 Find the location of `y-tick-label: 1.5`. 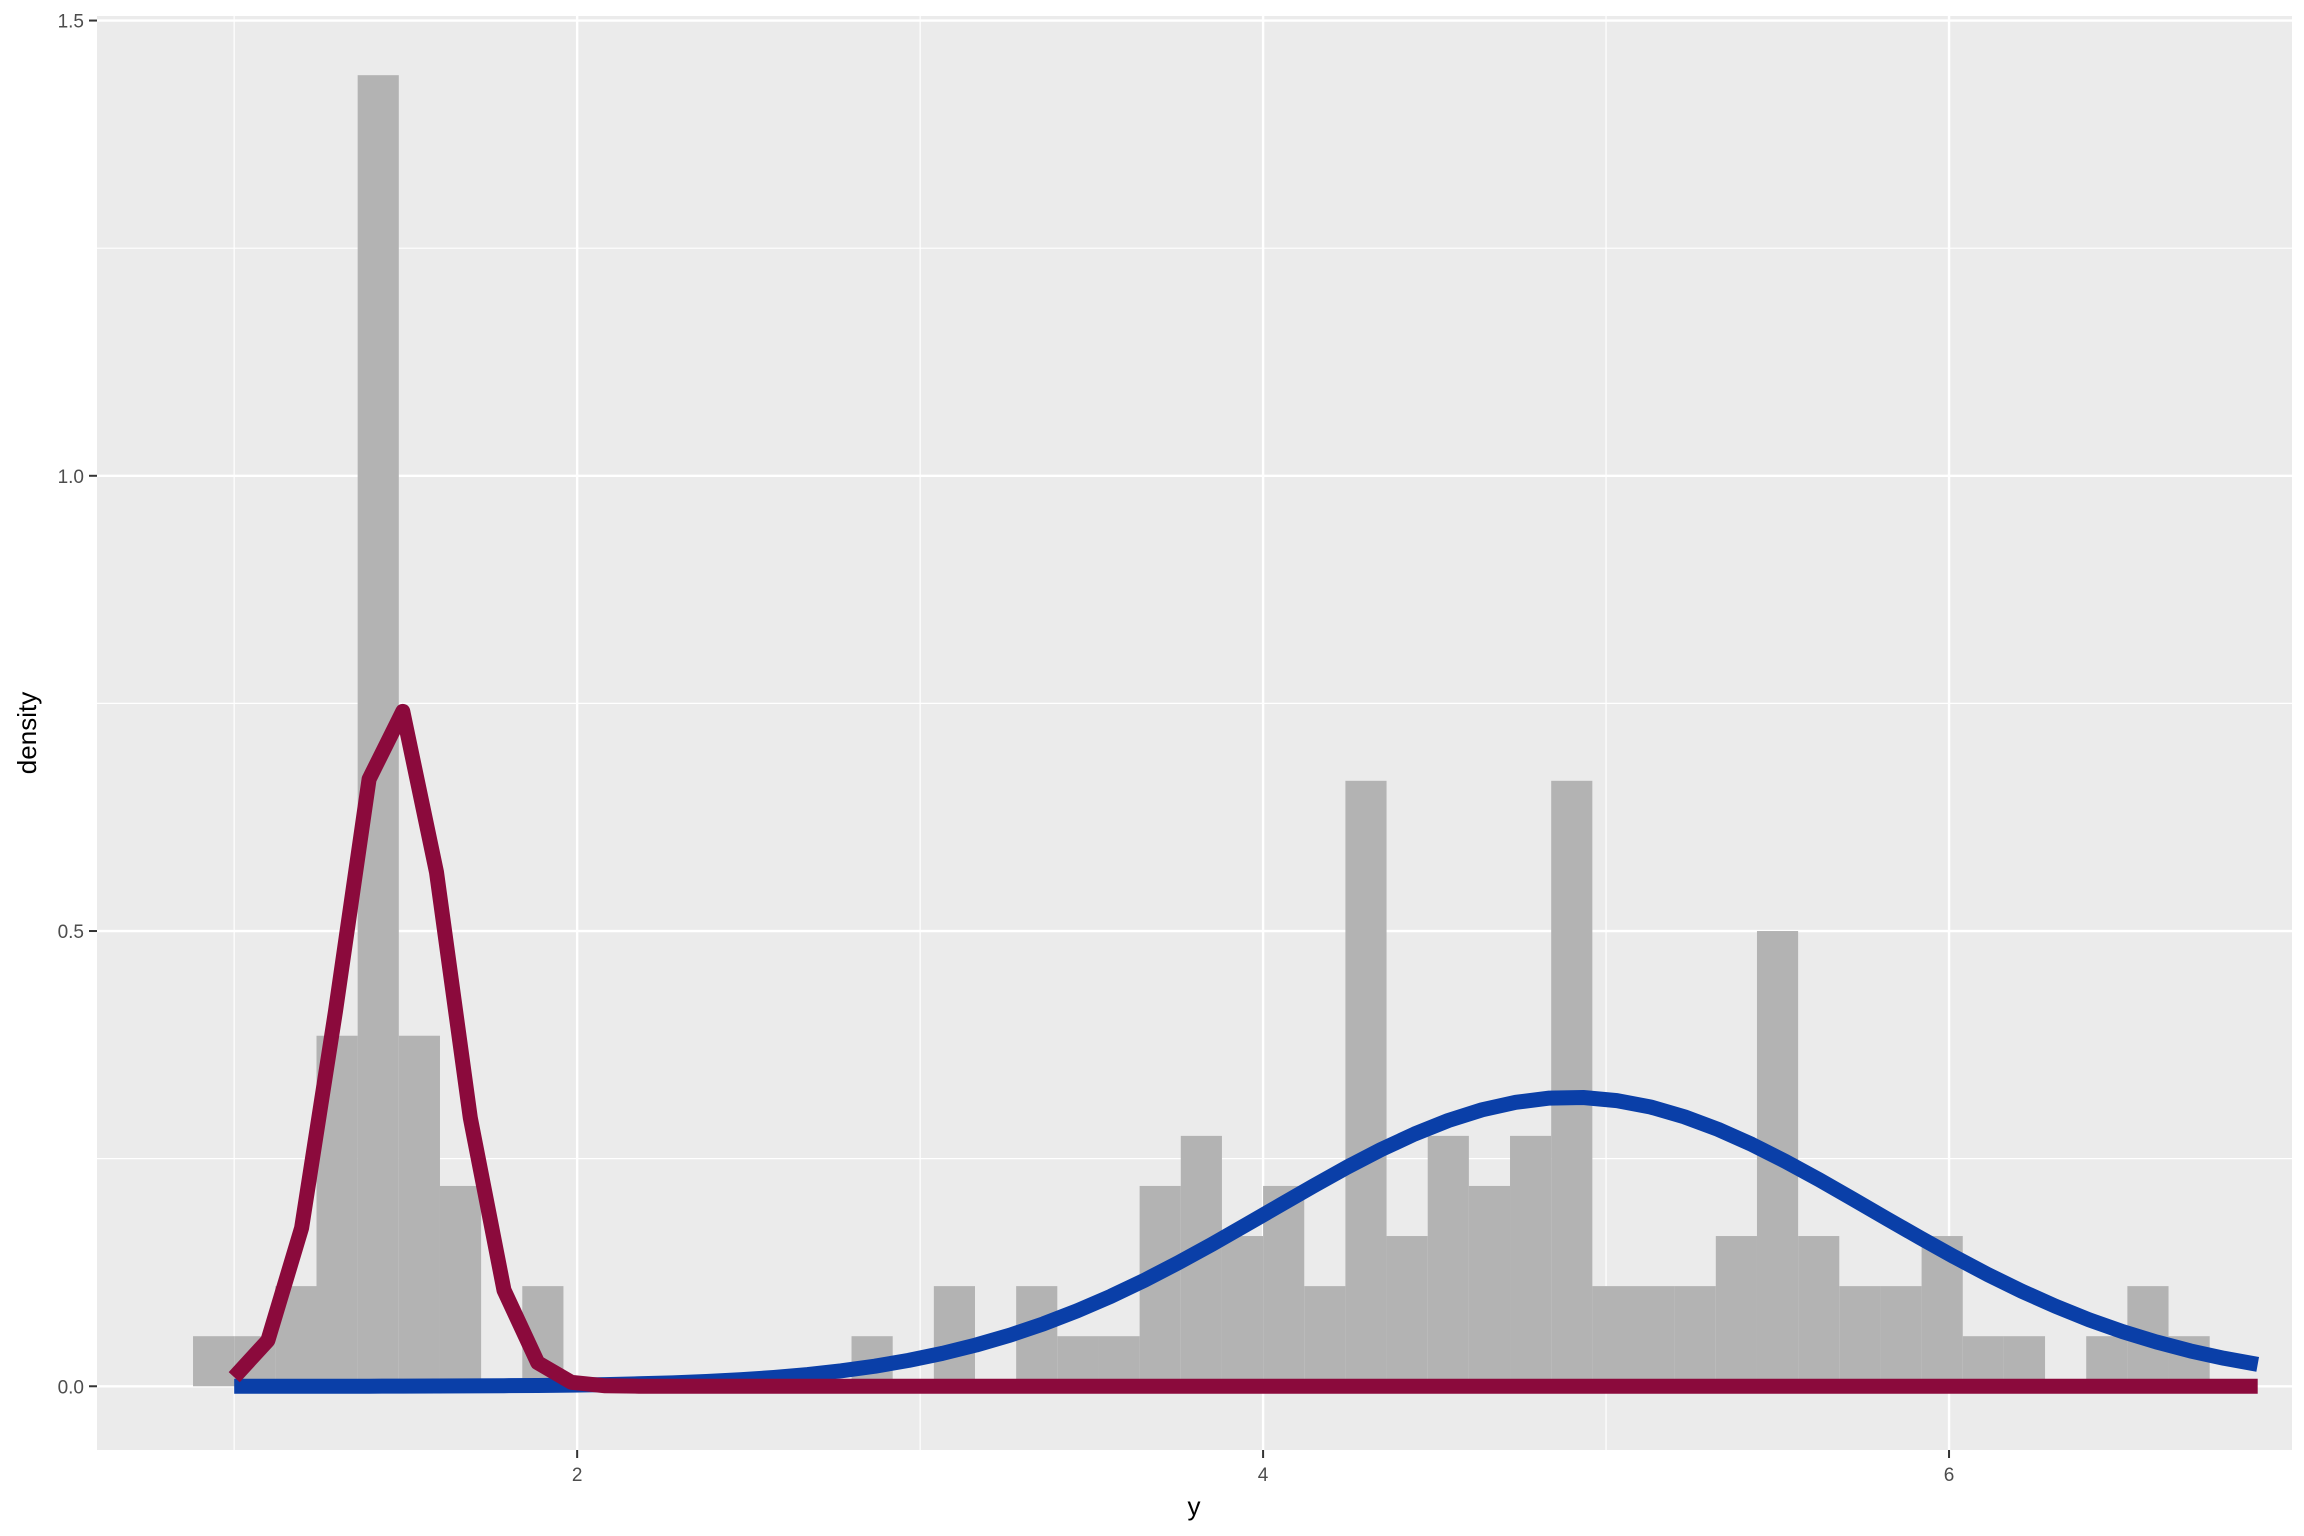

y-tick-label: 1.5 is located at coordinates (71, 22).